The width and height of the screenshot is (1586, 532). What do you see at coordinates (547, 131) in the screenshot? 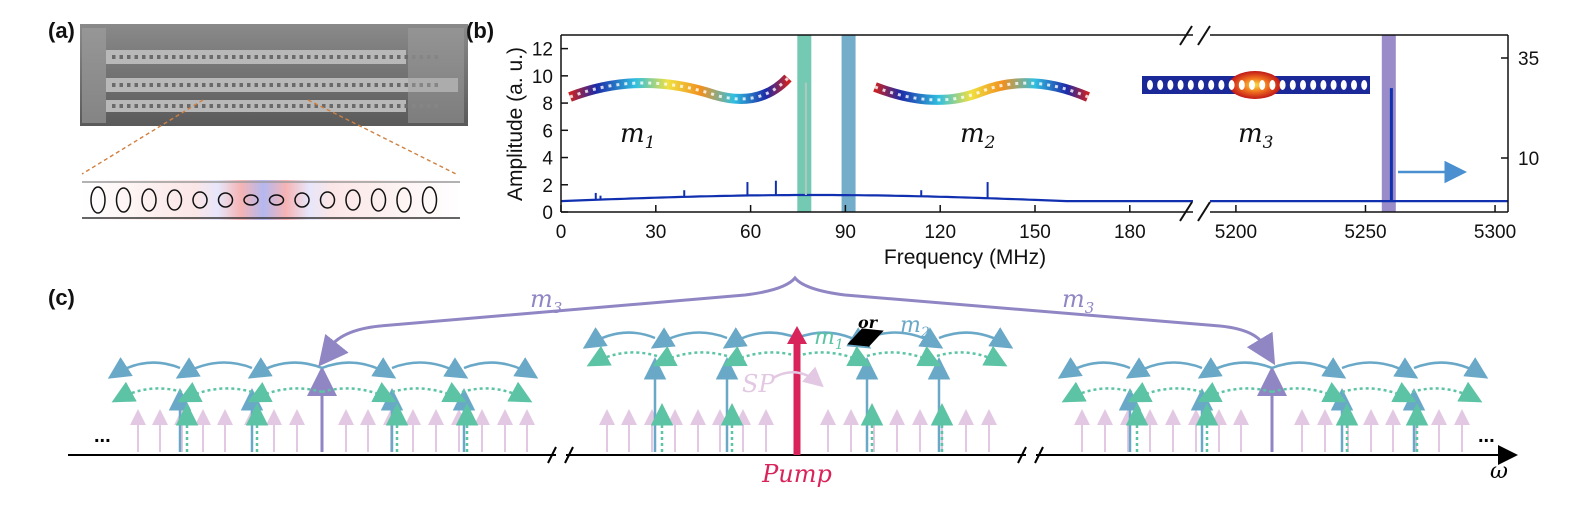
I see `y-tick-label: 6` at bounding box center [547, 131].